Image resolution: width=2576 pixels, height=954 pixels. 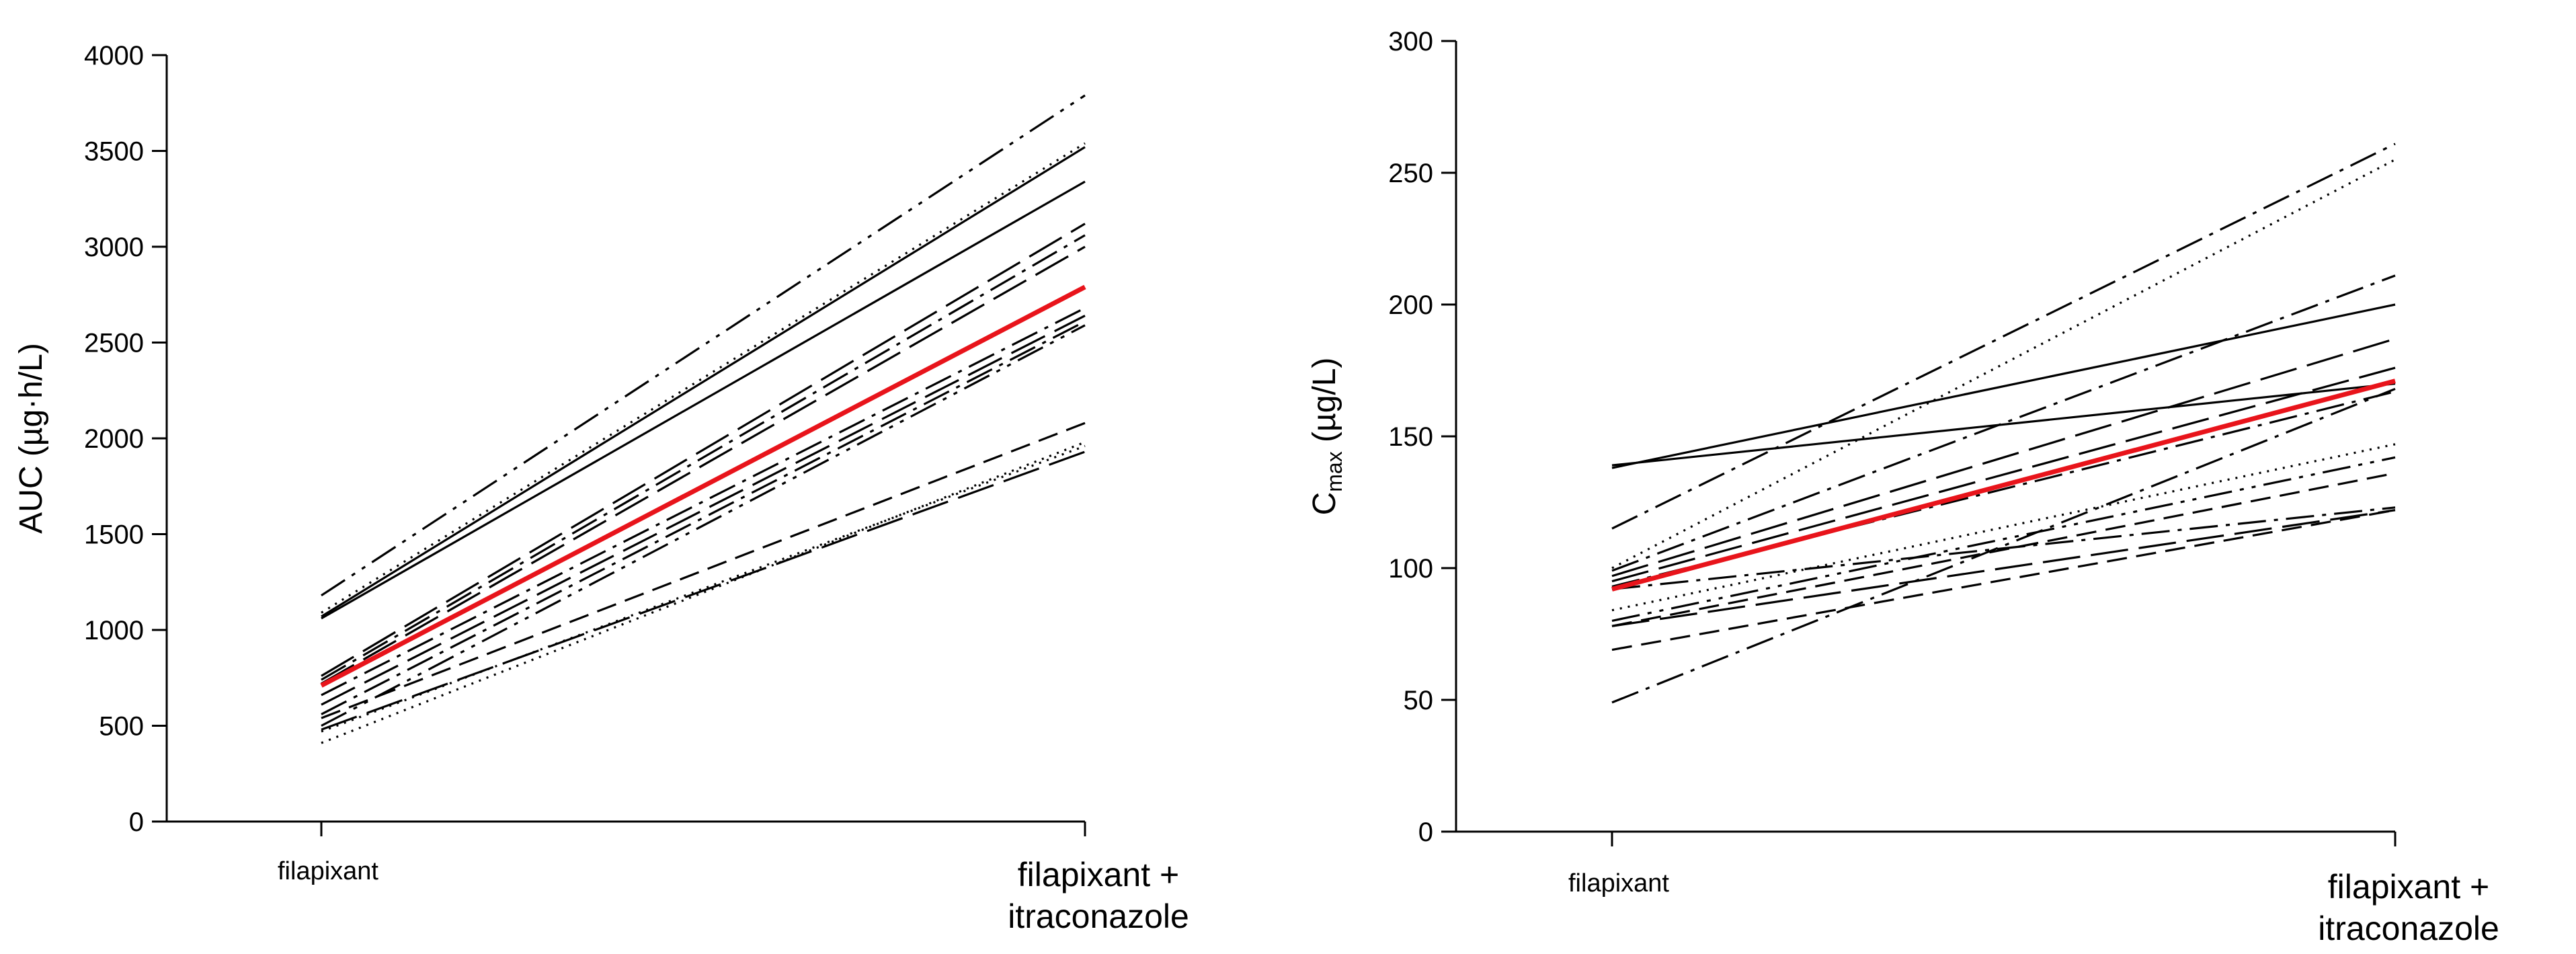 I want to click on auc-mean-line, so click(x=703, y=486).